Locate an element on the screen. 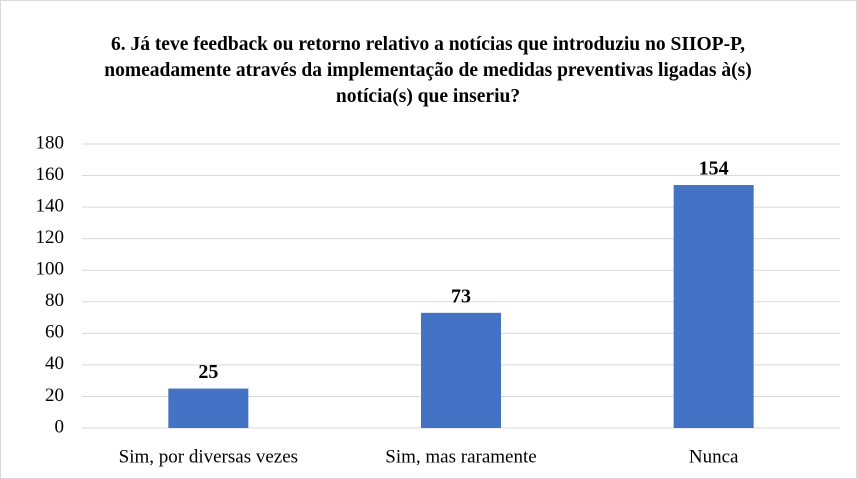 This screenshot has width=857, height=479. y-tick-label: 20 is located at coordinates (54, 395).